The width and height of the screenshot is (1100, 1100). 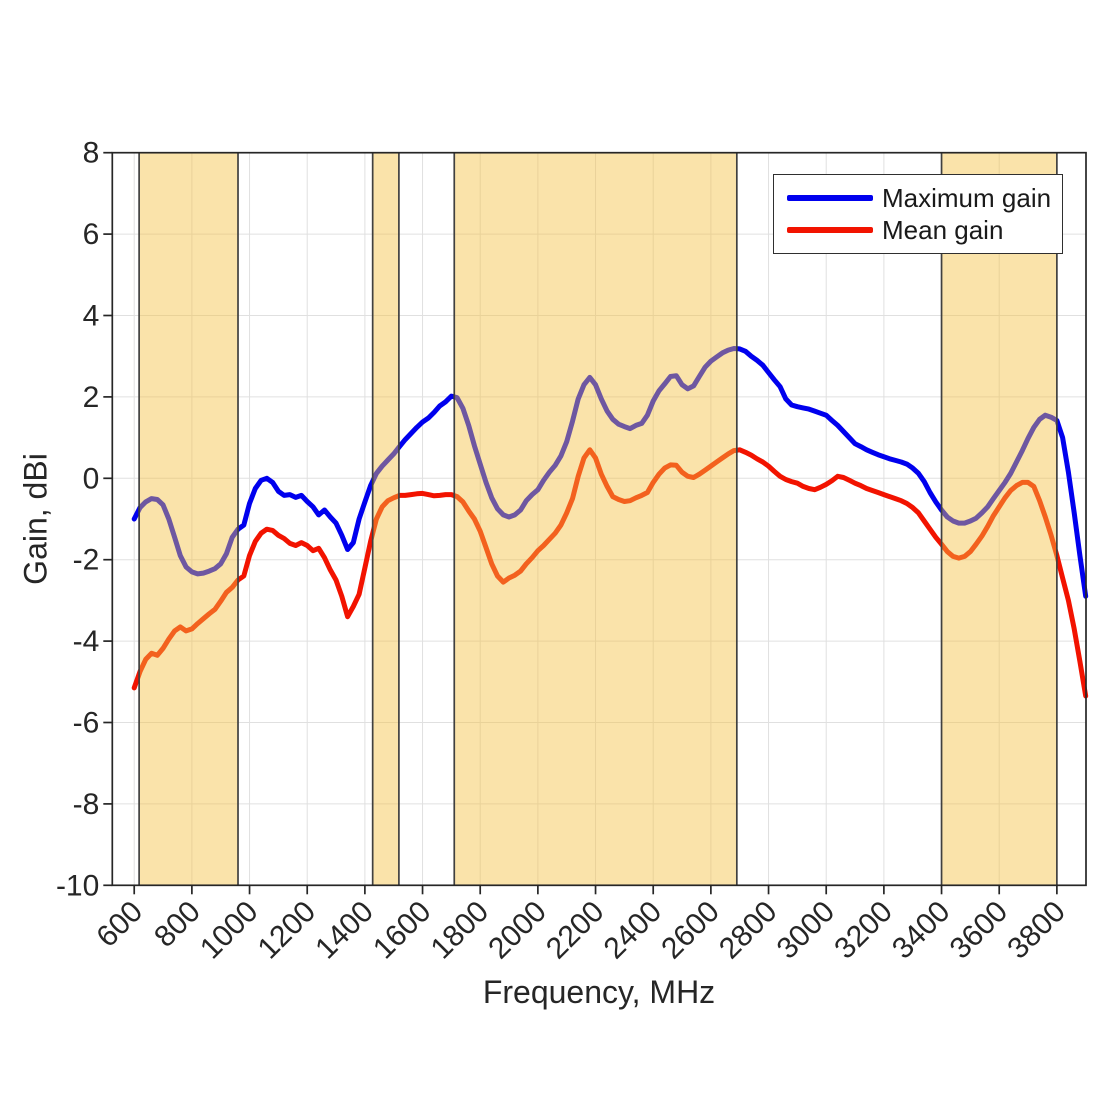 What do you see at coordinates (35, 519) in the screenshot?
I see `y-axis-title: Gain, dBi` at bounding box center [35, 519].